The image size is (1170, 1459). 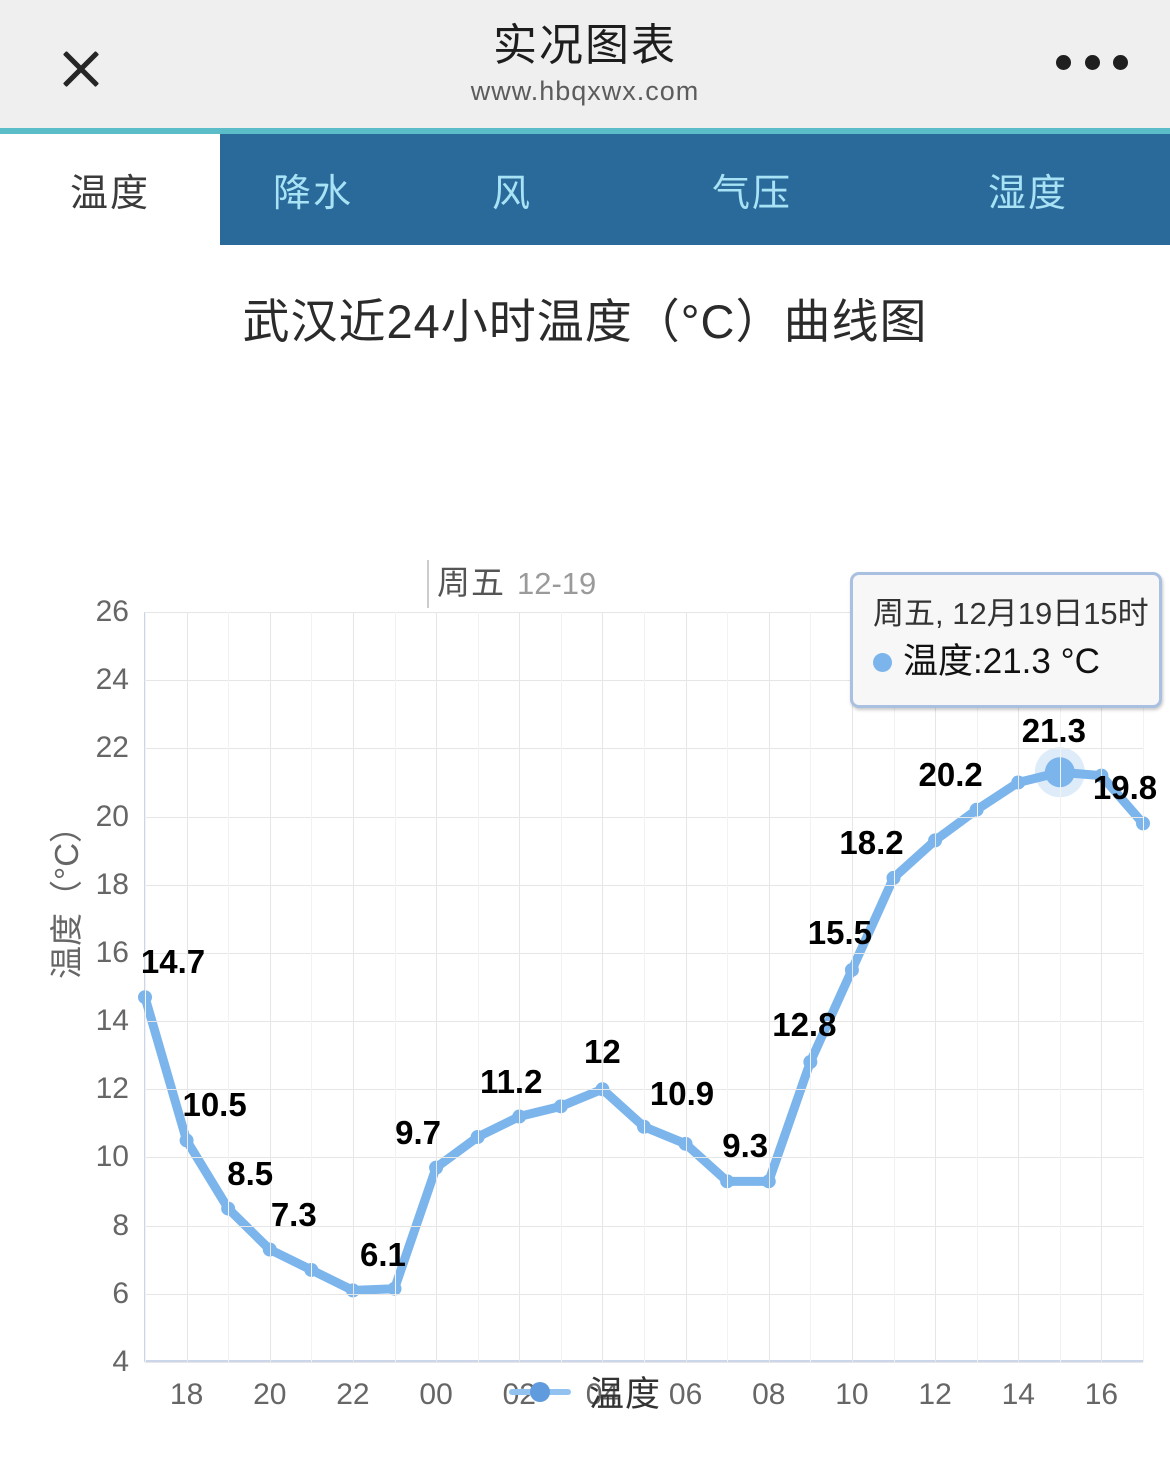 What do you see at coordinates (120, 1361) in the screenshot?
I see `y-axis-tick-label: 4` at bounding box center [120, 1361].